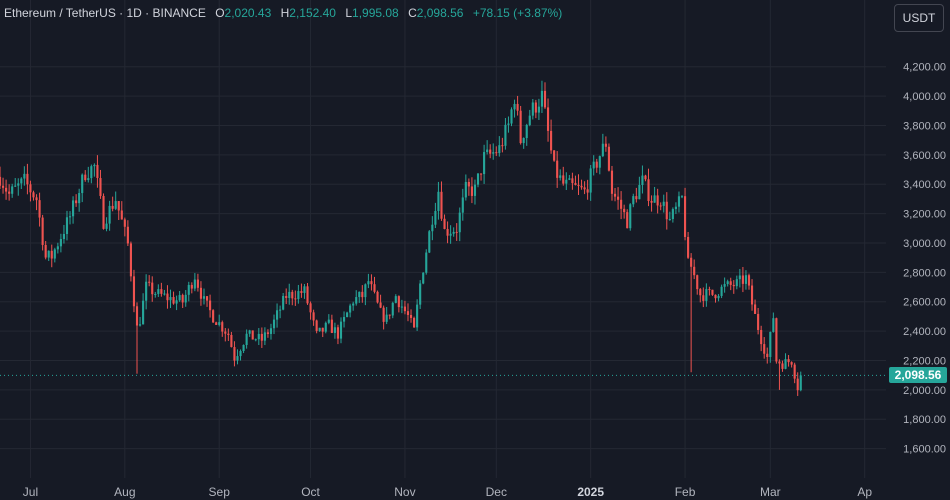 The width and height of the screenshot is (950, 500). What do you see at coordinates (685, 492) in the screenshot?
I see `x-tick-label: Feb` at bounding box center [685, 492].